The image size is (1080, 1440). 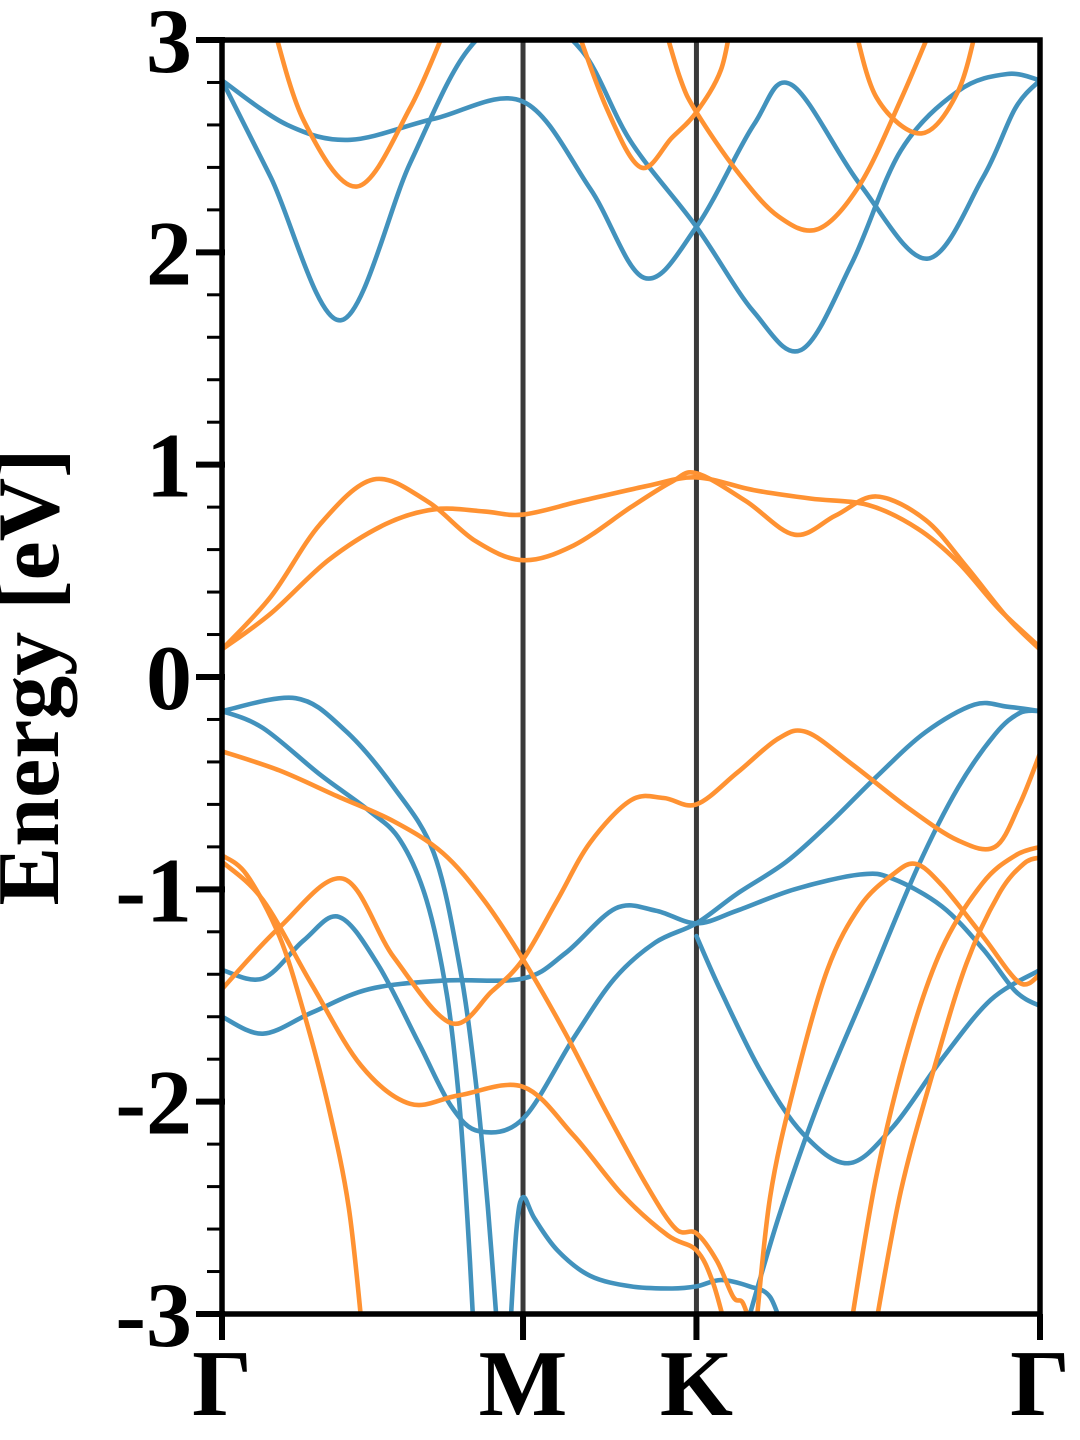 I want to click on x-tick-label: K, so click(x=696, y=1384).